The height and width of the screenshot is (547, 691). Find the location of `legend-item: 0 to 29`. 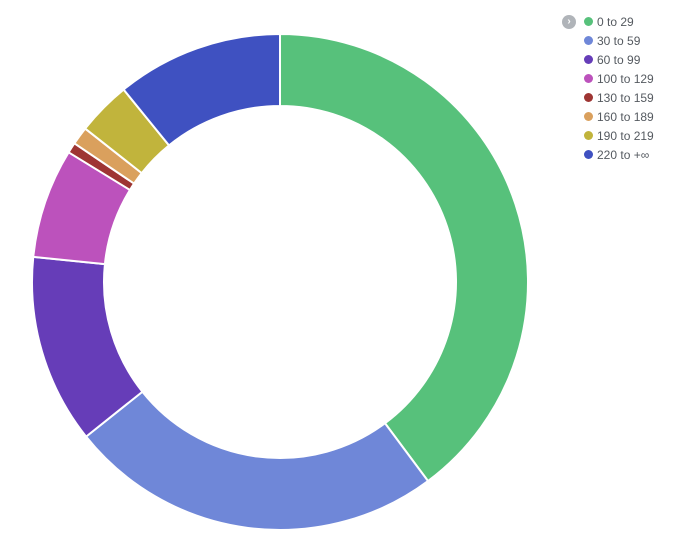

legend-item: 0 to 29 is located at coordinates (619, 21).